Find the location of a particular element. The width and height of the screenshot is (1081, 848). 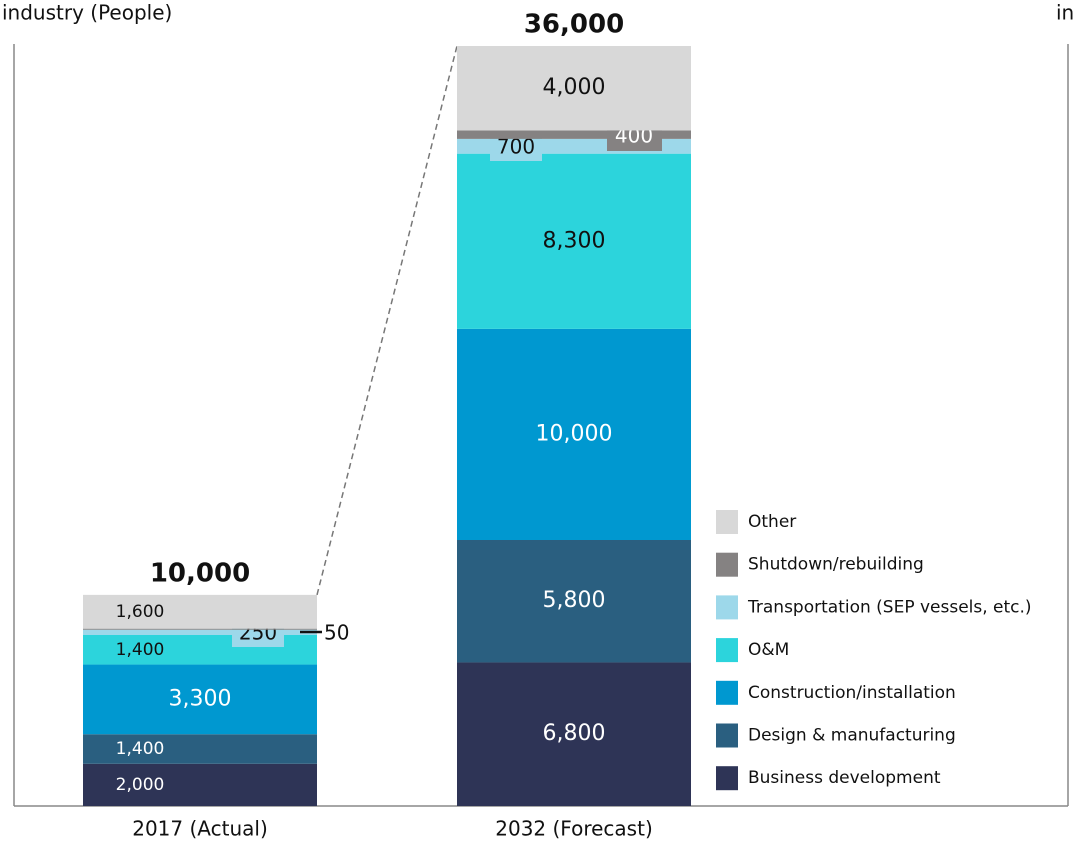

legend-label: Other is located at coordinates (772, 522).